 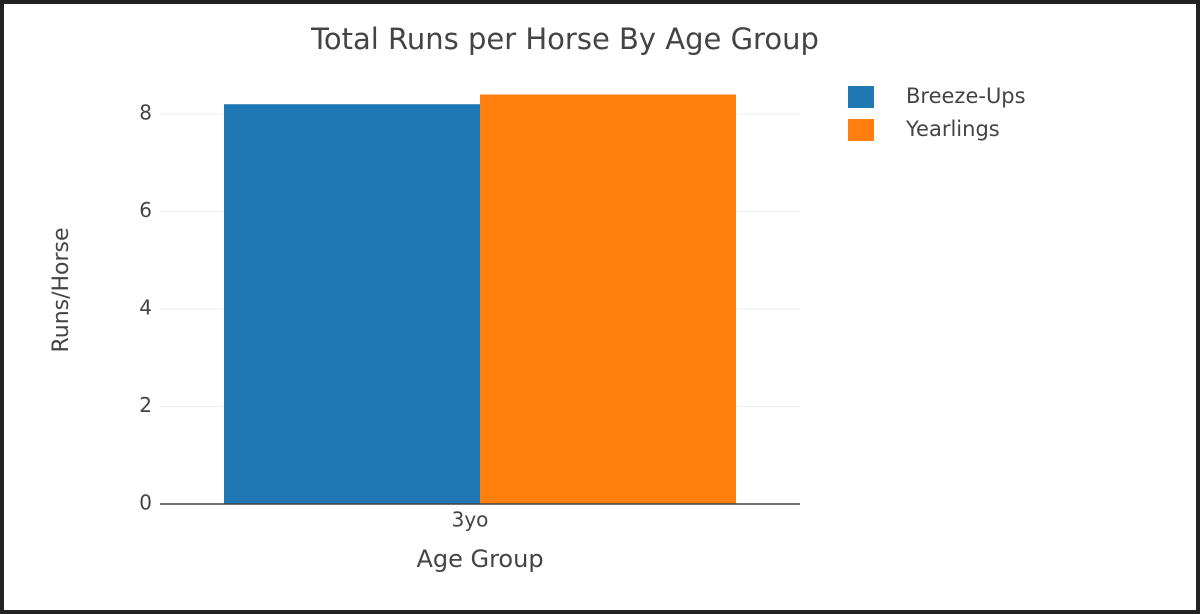 What do you see at coordinates (470, 520) in the screenshot?
I see `x-tick-label: 3yo` at bounding box center [470, 520].